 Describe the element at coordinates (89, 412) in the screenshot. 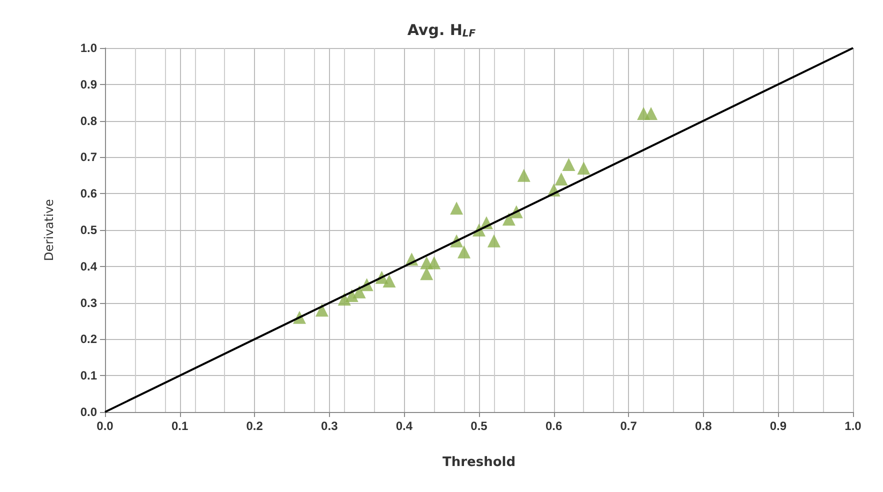

I see `y-tick-label: 0.0` at that location.